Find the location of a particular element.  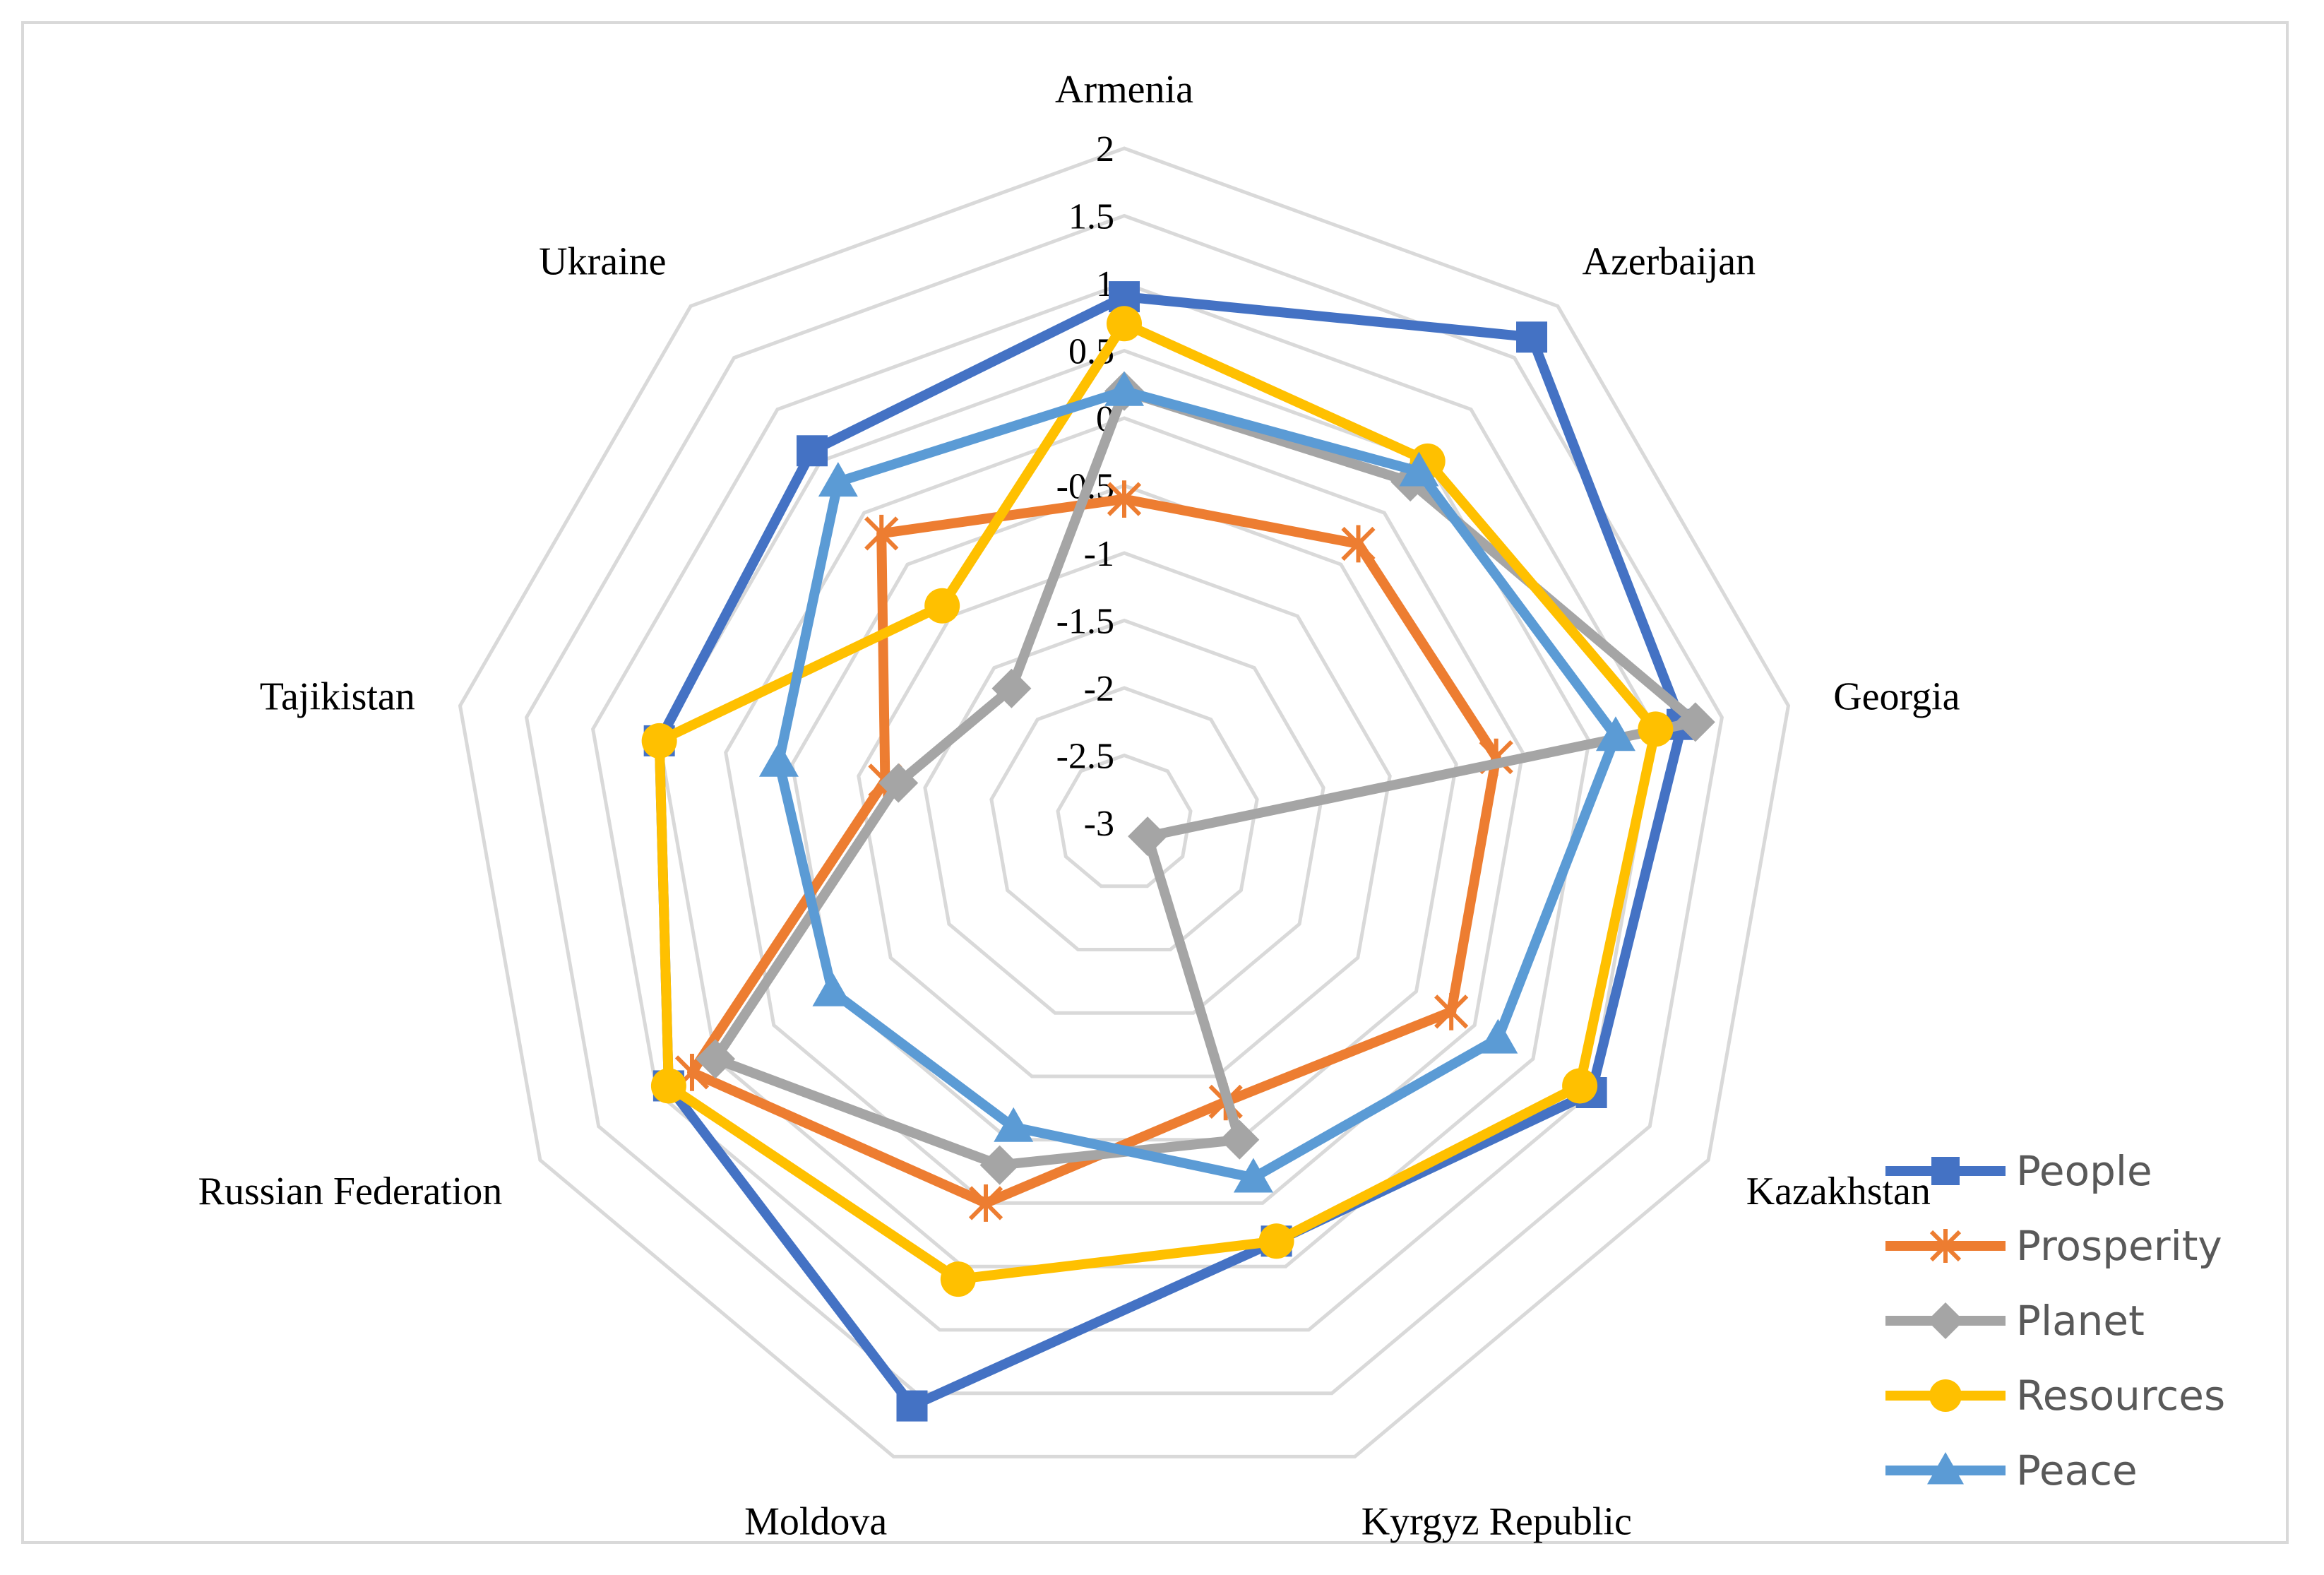

legend-item-planet: Planet is located at coordinates (2015, 1321).